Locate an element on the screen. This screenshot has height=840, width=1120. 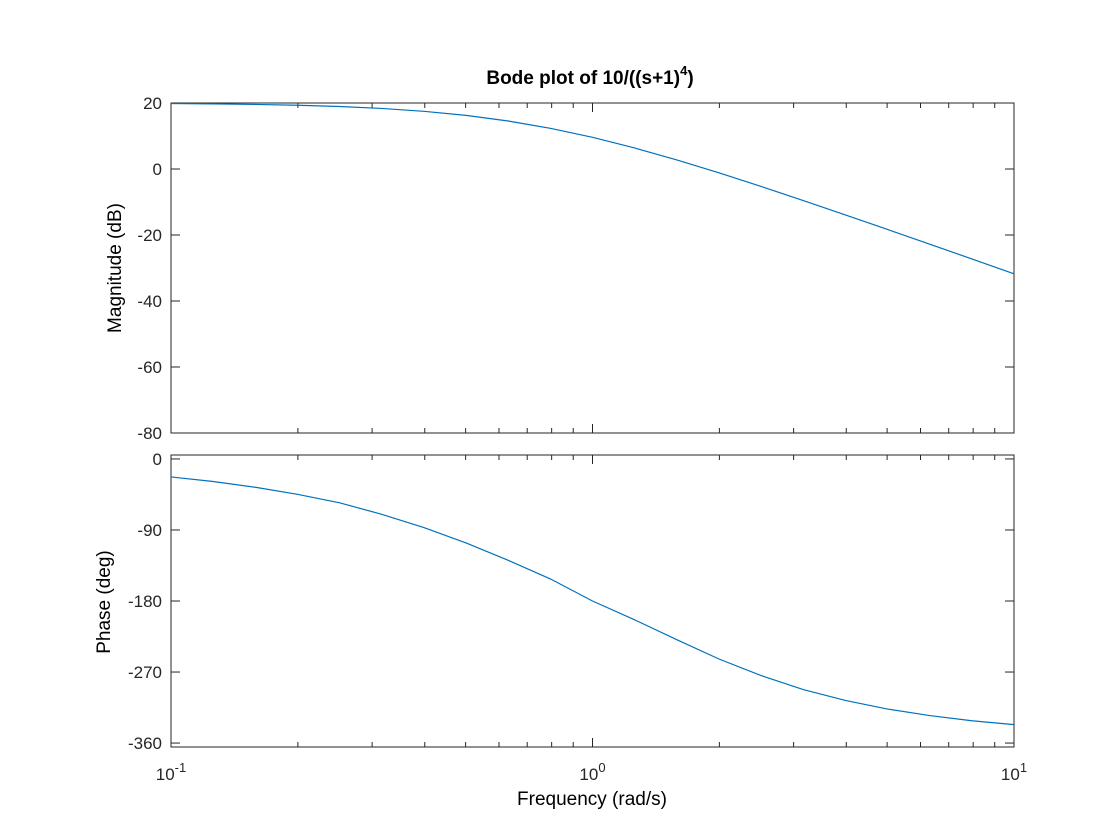
x-tick-label: 10¹ is located at coordinates (1014, 772).